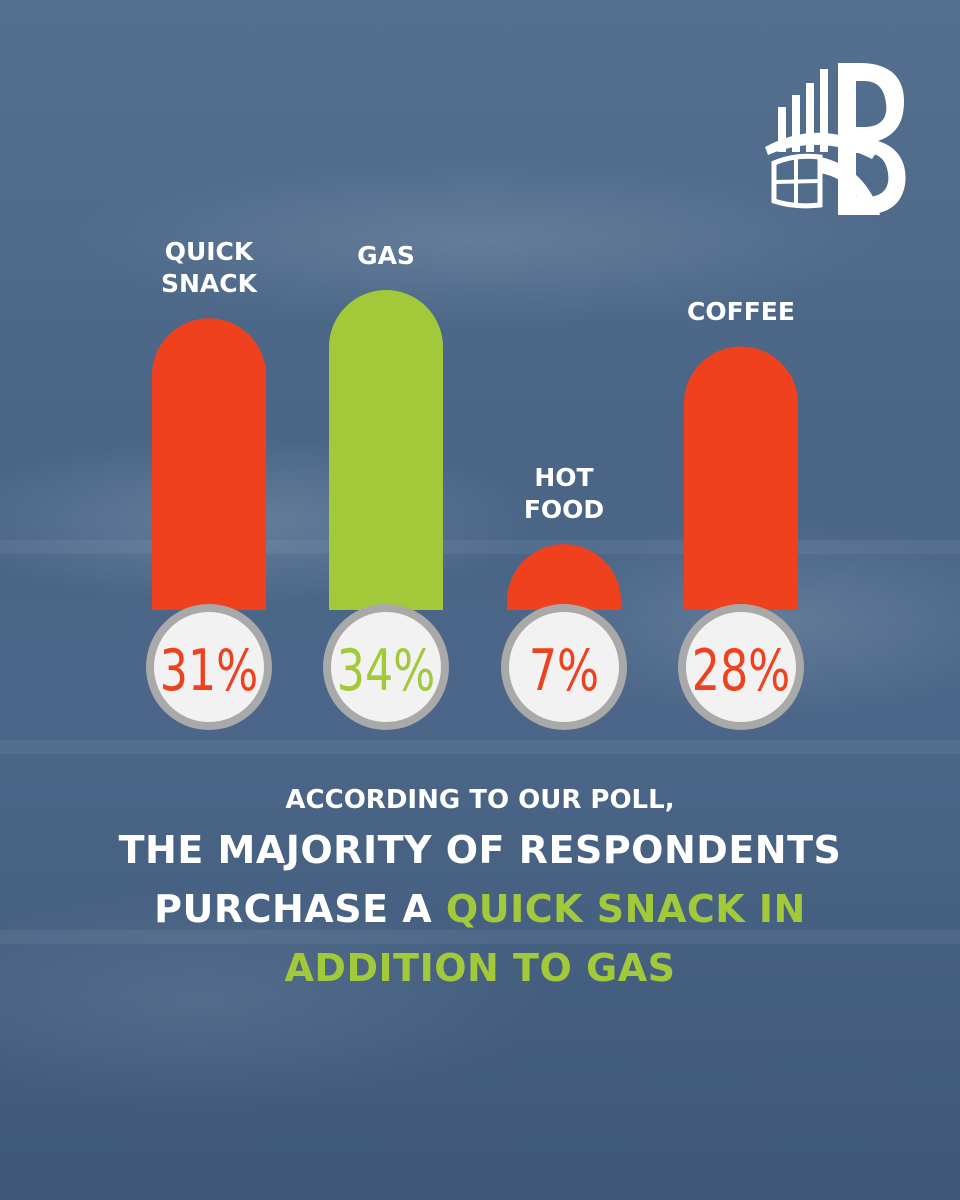  What do you see at coordinates (480, 968) in the screenshot?
I see `caption-headline-3: ADDITION TO GAS` at bounding box center [480, 968].